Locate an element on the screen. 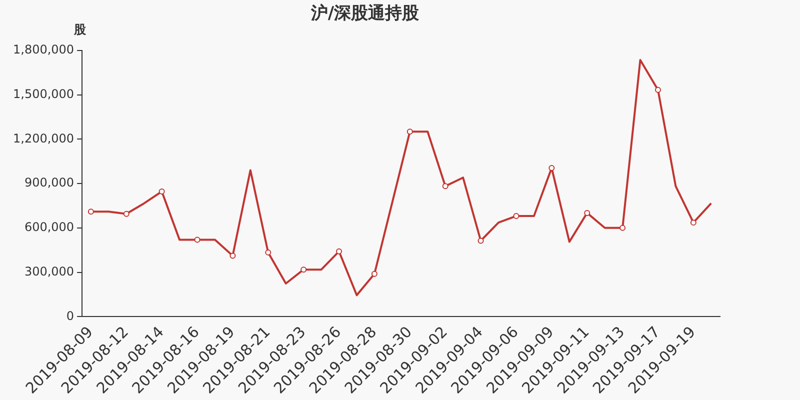 The width and height of the screenshot is (800, 400). y-tick-label: 1,800,000 is located at coordinates (43, 49).